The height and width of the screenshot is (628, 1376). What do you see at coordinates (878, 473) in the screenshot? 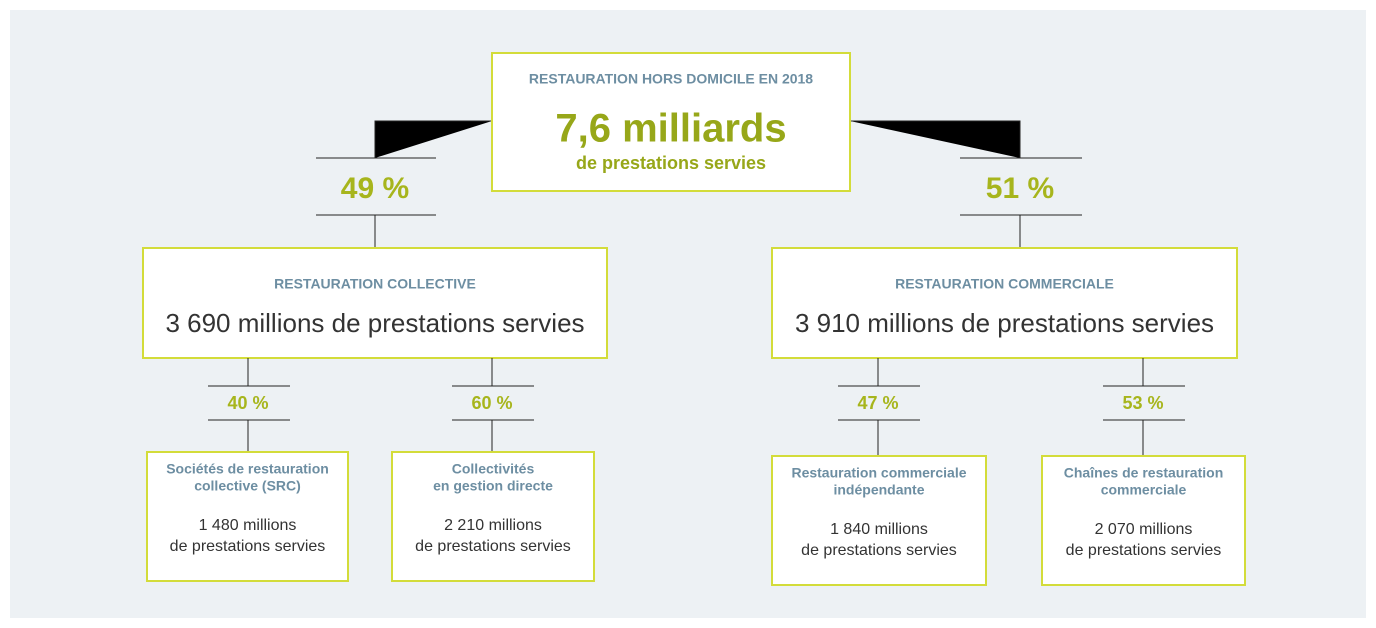
I see `child-title: Restauration commerciale` at bounding box center [878, 473].